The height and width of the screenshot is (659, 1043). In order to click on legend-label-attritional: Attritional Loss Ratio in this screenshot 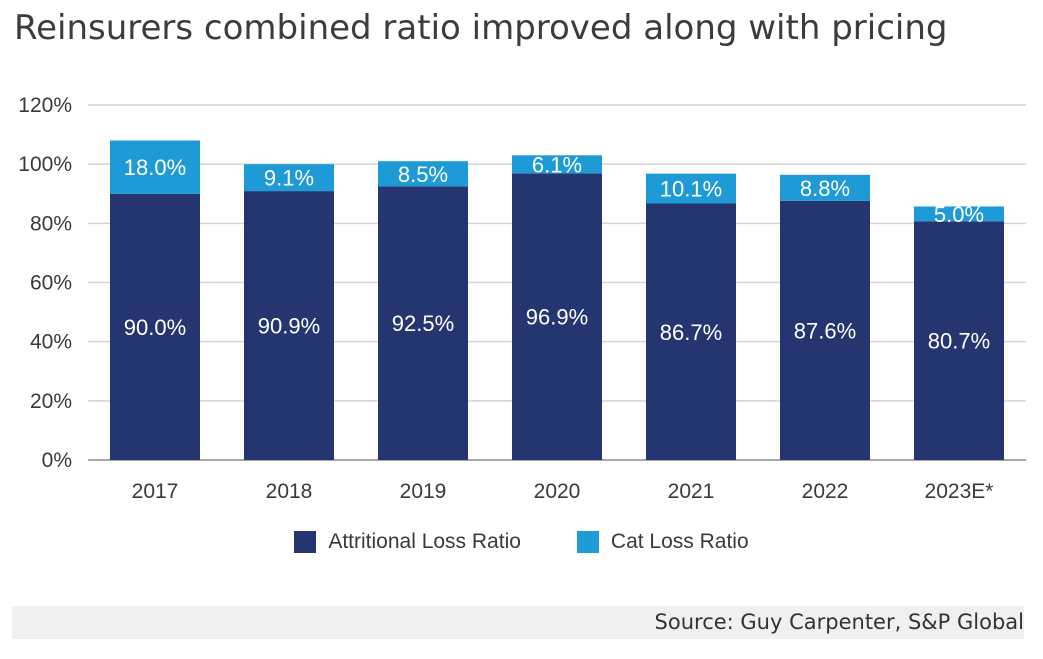, I will do `click(424, 541)`.